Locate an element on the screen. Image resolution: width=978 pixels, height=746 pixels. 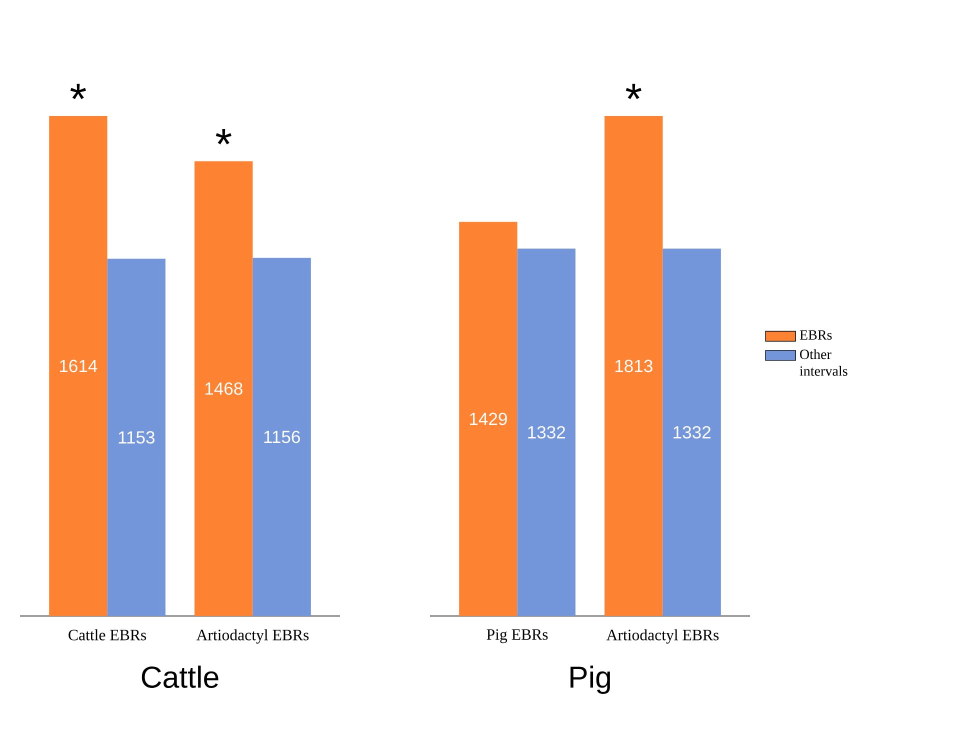
data-label: 1614 is located at coordinates (79, 366).